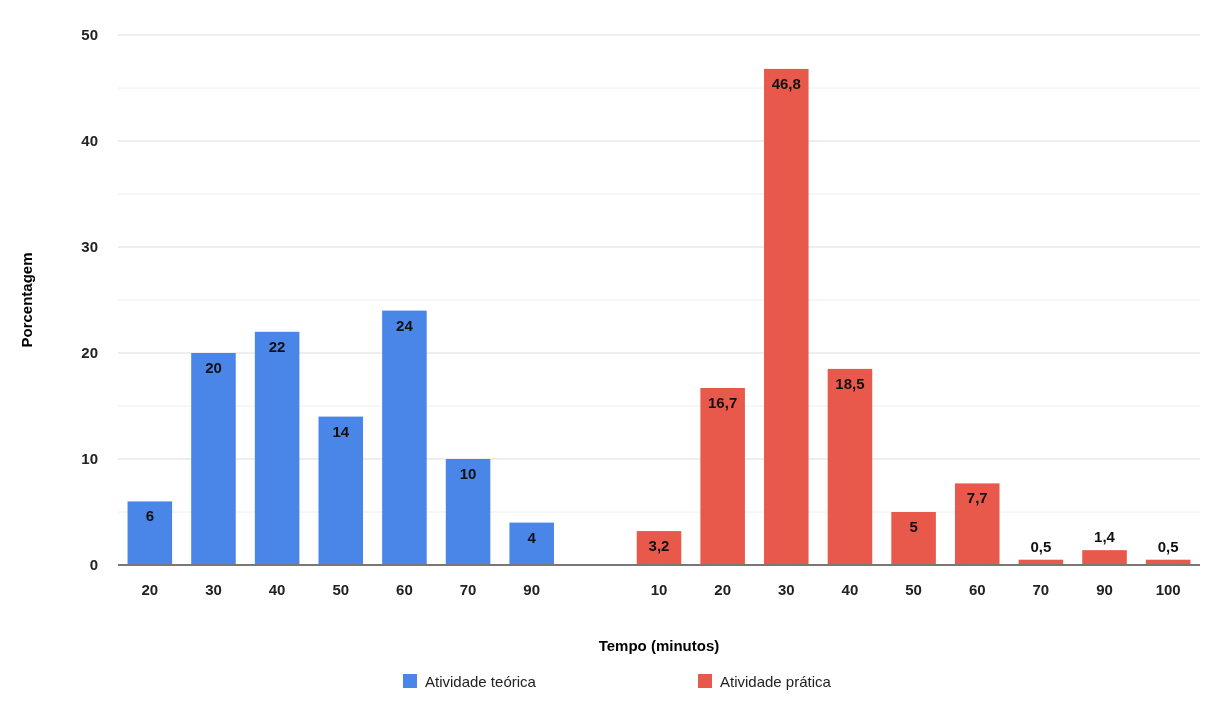  Describe the element at coordinates (149, 516) in the screenshot. I see `data-label: 6` at that location.